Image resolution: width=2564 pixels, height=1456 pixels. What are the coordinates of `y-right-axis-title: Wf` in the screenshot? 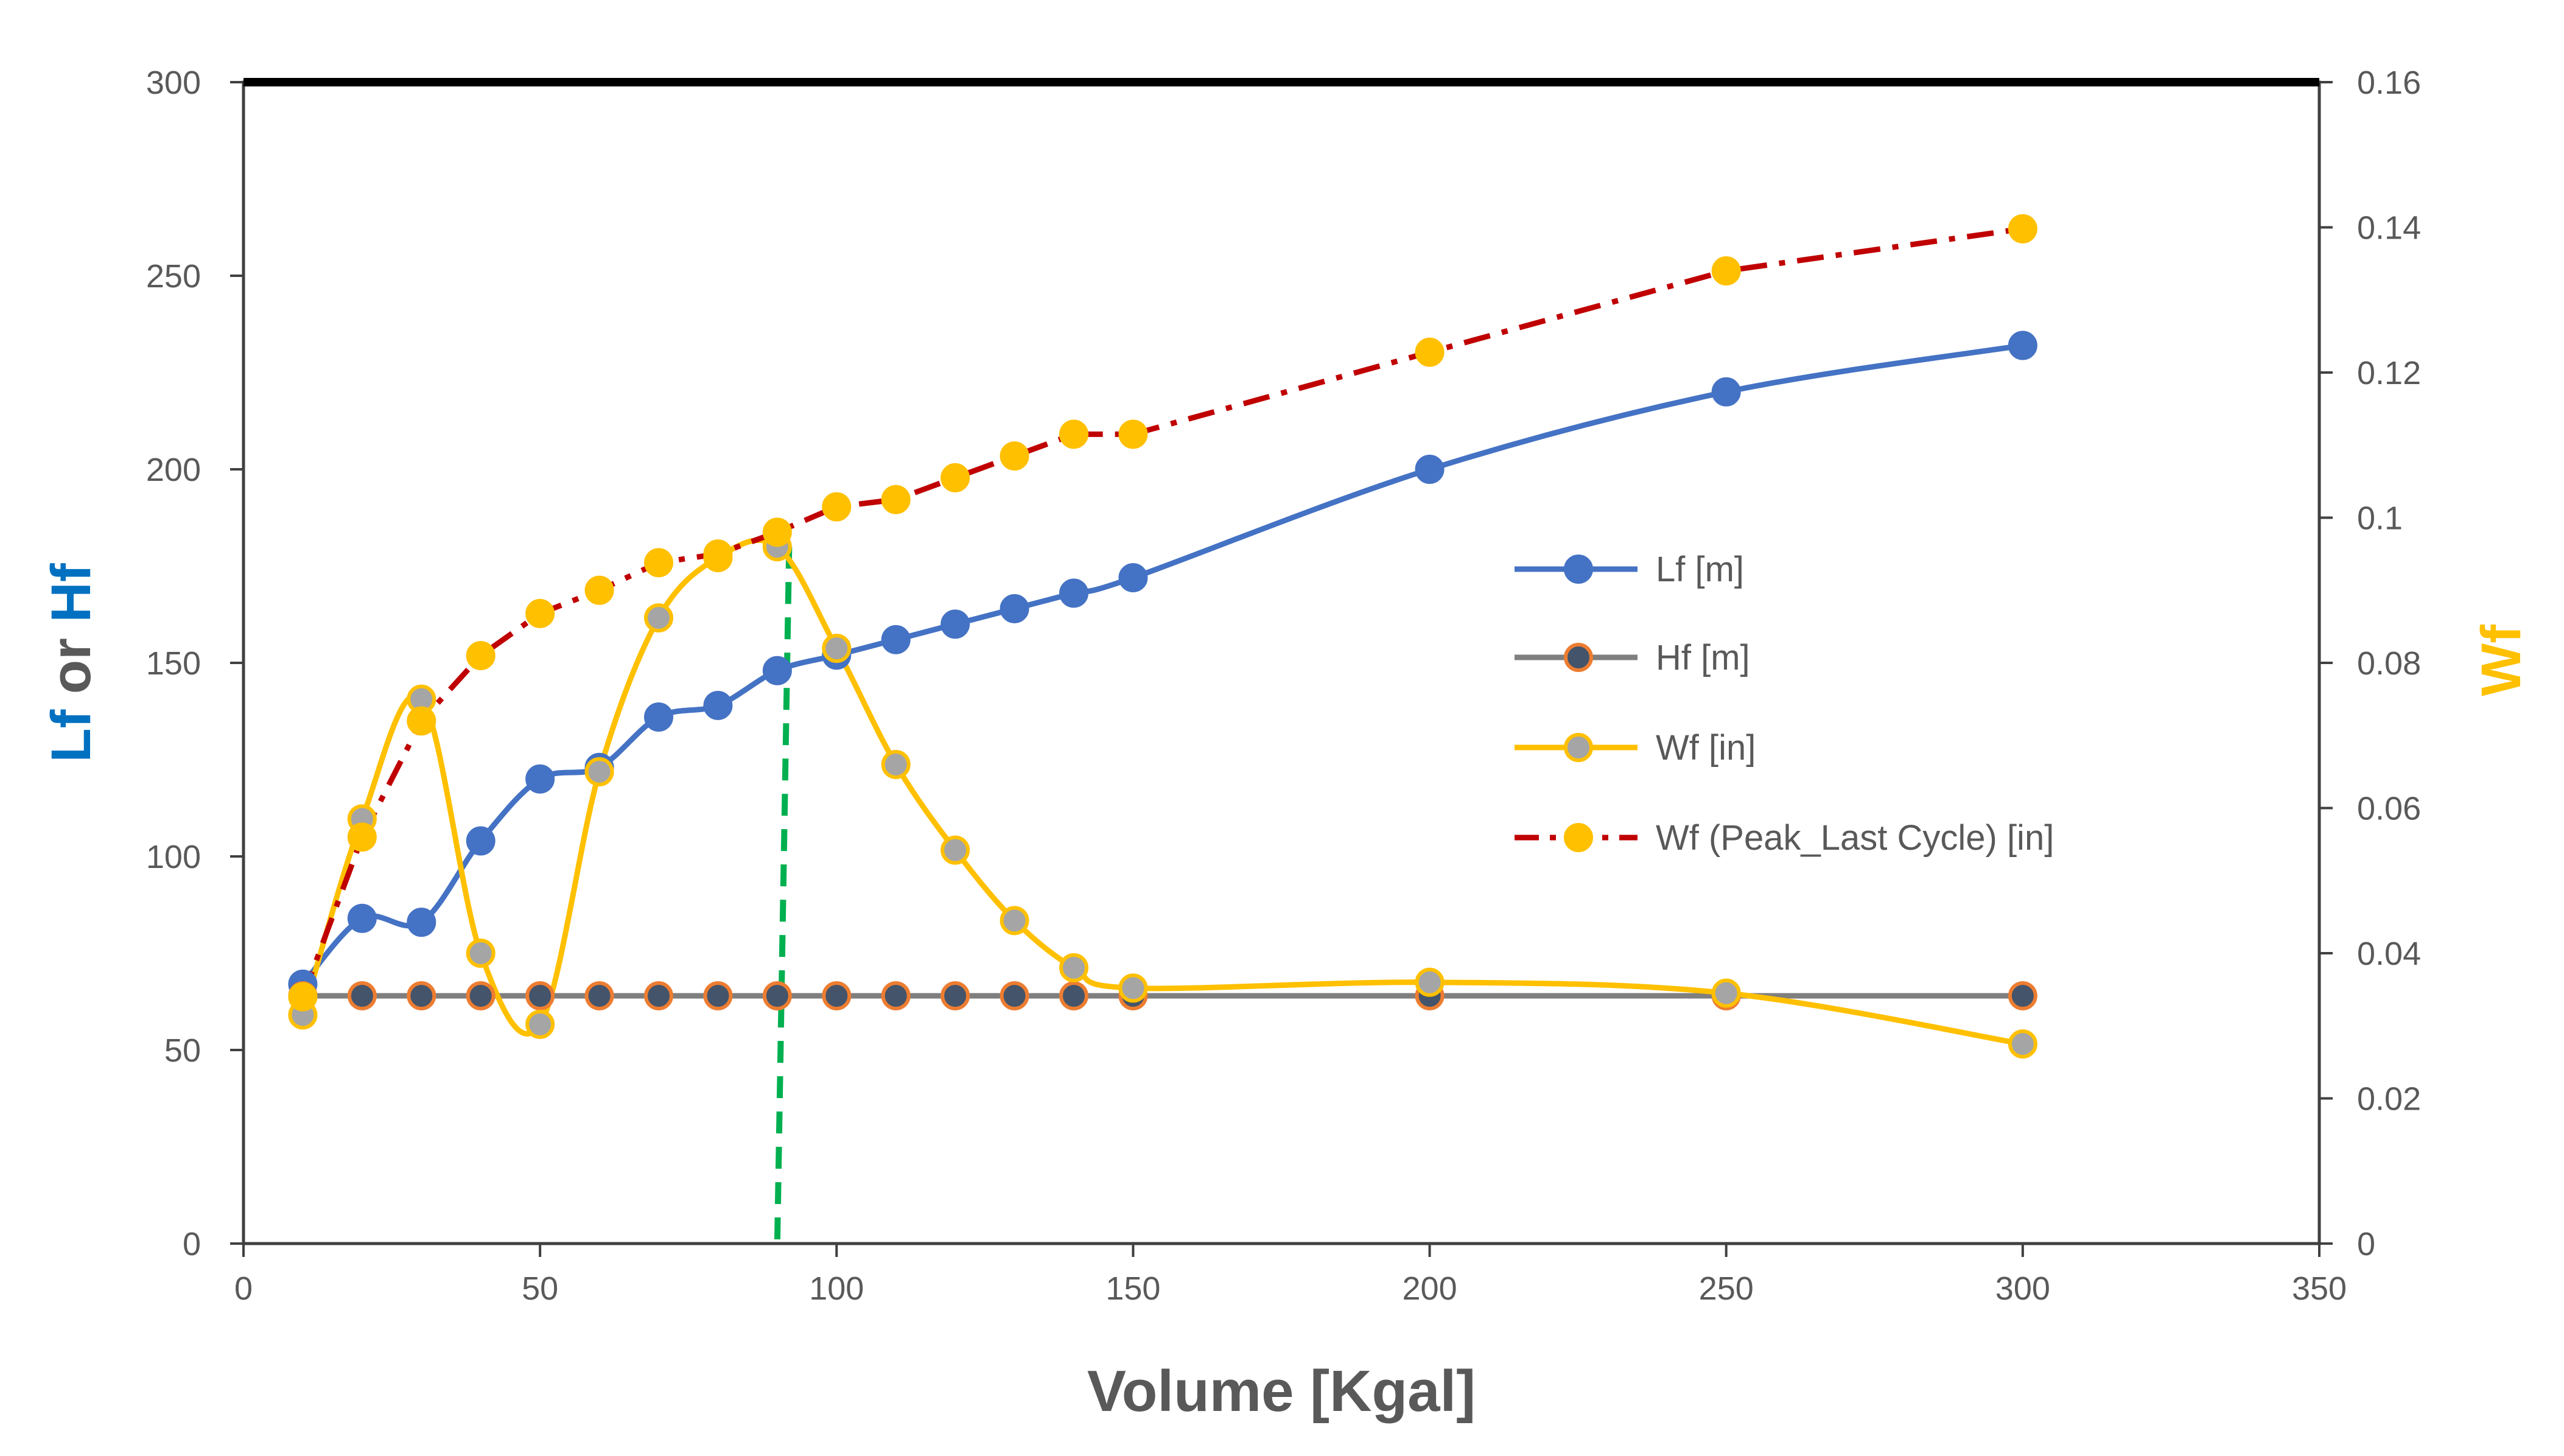 It's located at (2501, 661).